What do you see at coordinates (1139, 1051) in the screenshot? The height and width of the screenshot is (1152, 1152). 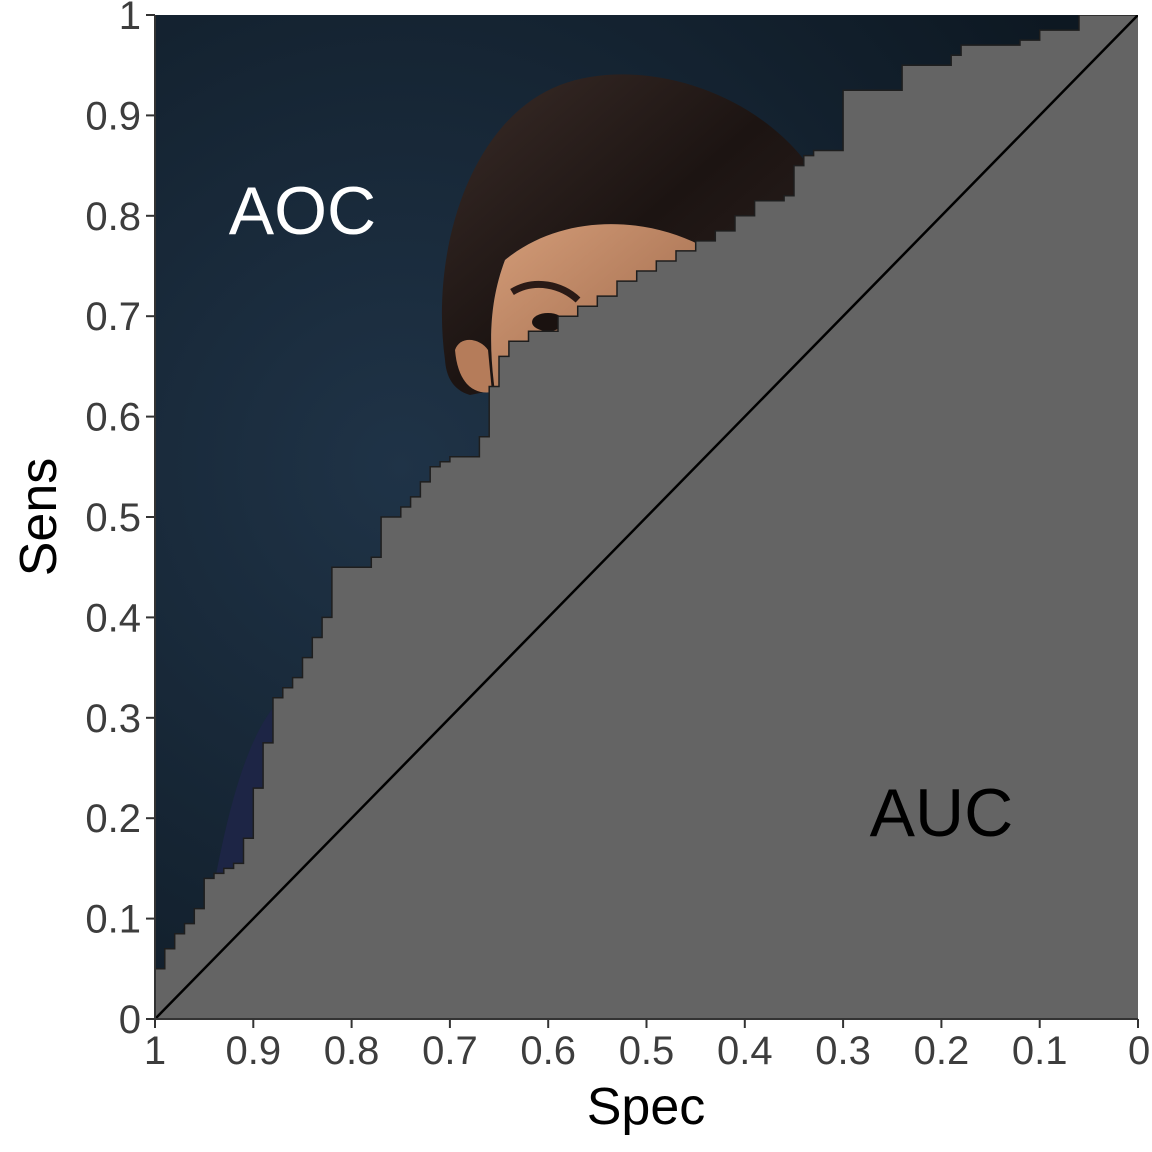 I see `x-tick-label: 0` at bounding box center [1139, 1051].